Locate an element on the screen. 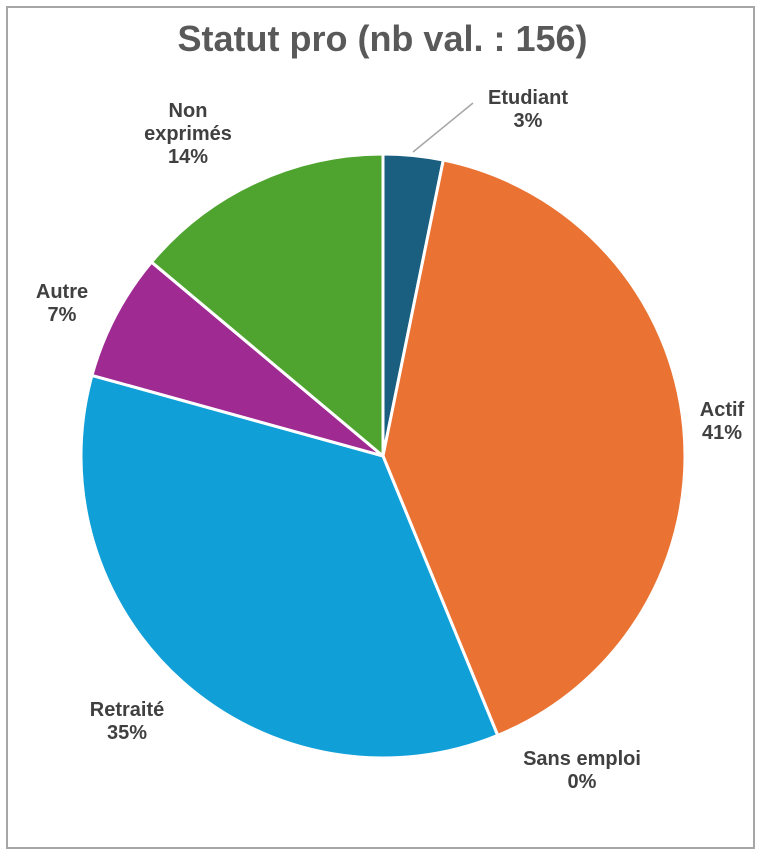 This screenshot has width=765, height=858. data-label-non-exprimes: Non exprimés 14% is located at coordinates (188, 134).